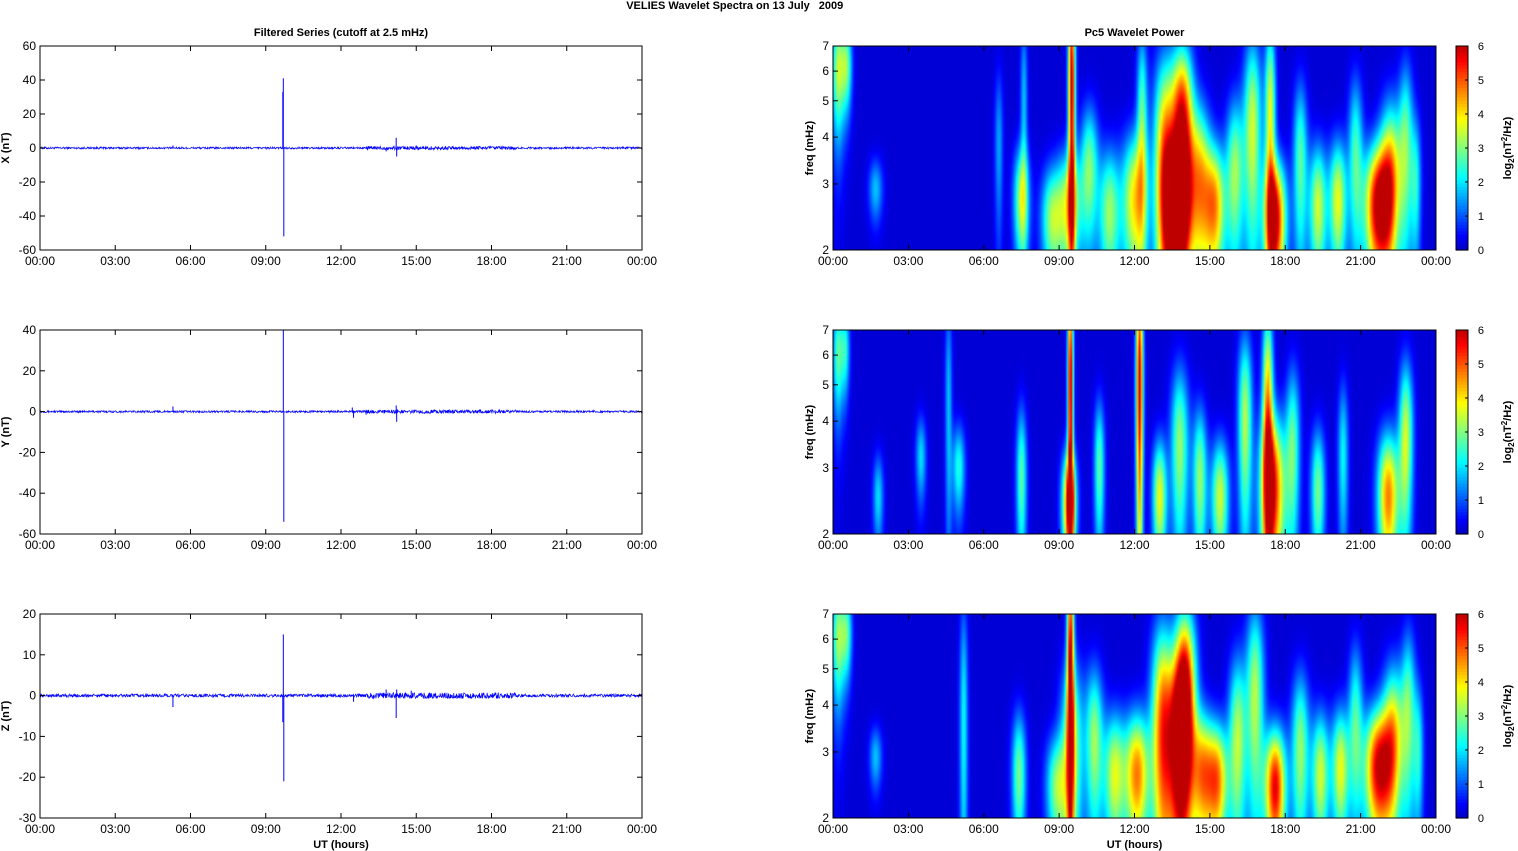  Describe the element at coordinates (1481, 399) in the screenshot. I see `wavelet-panel-2-colorbar-tick-label: 4` at that location.